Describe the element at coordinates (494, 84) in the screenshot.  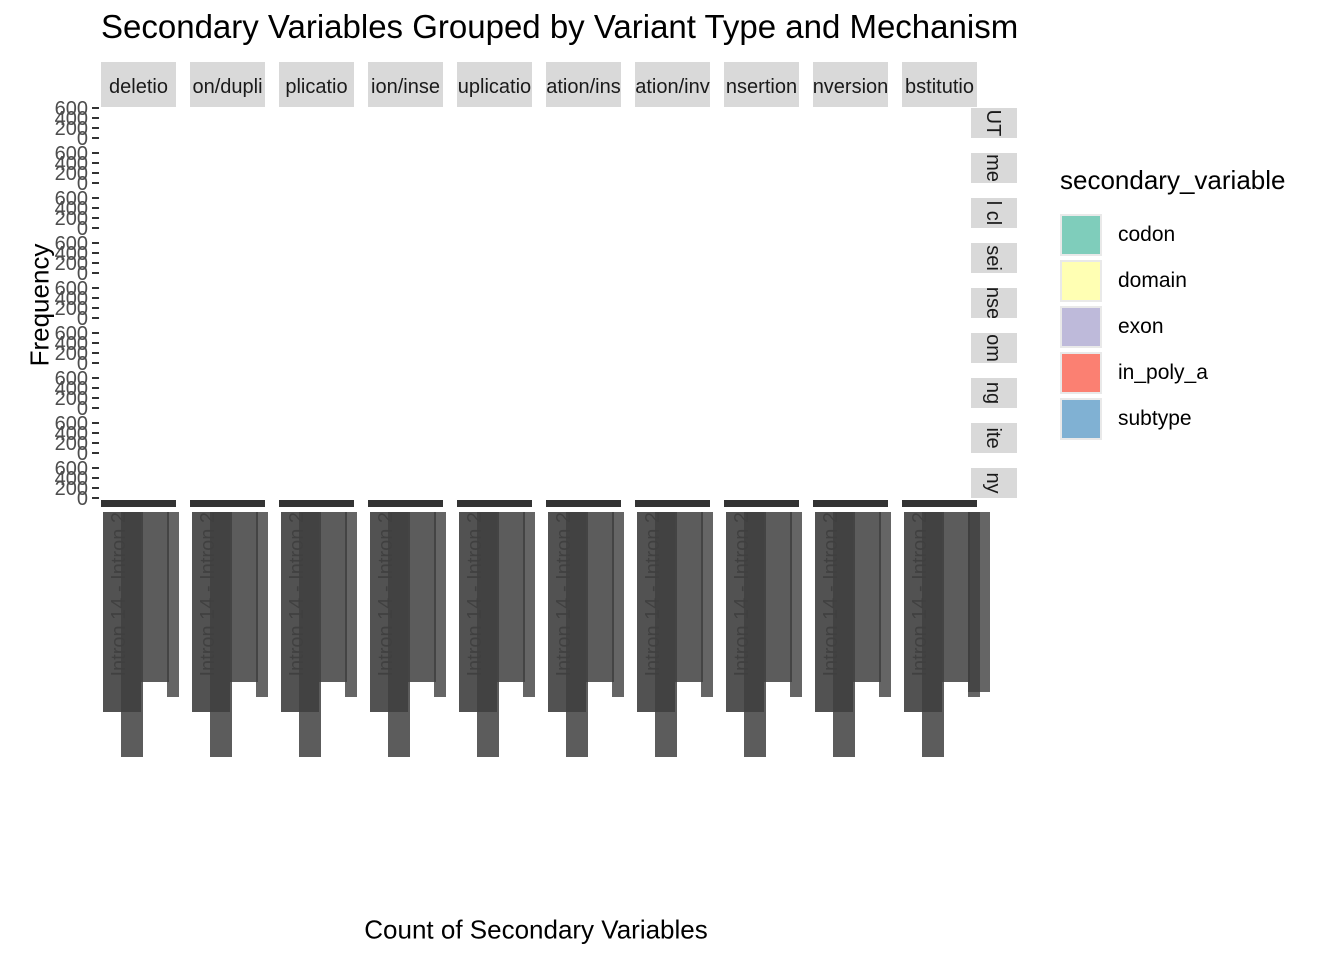
I see `column-strip: uplicatio` at that location.